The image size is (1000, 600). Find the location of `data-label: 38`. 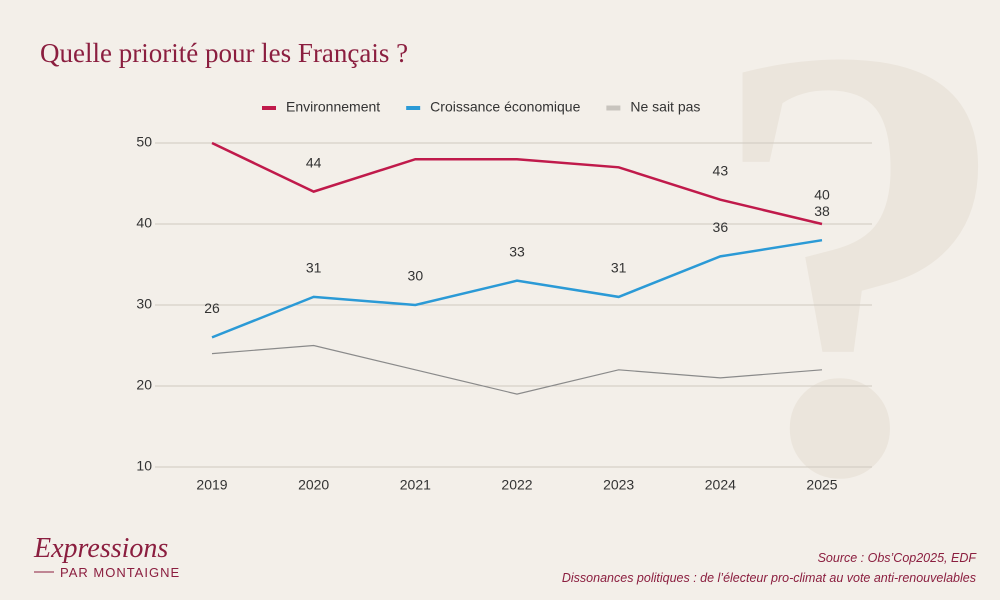

data-label: 38 is located at coordinates (822, 211).